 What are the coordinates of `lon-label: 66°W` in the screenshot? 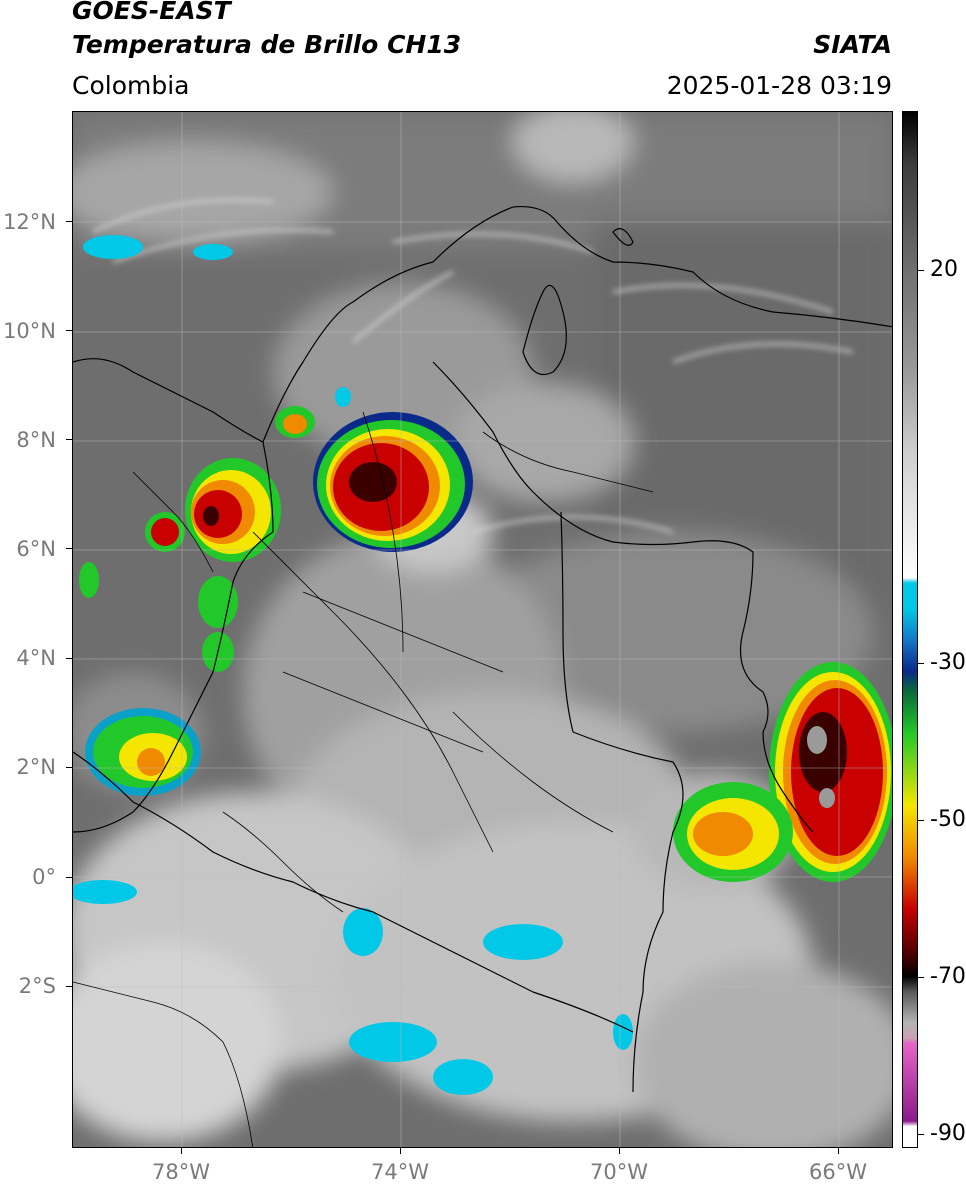 It's located at (838, 1172).